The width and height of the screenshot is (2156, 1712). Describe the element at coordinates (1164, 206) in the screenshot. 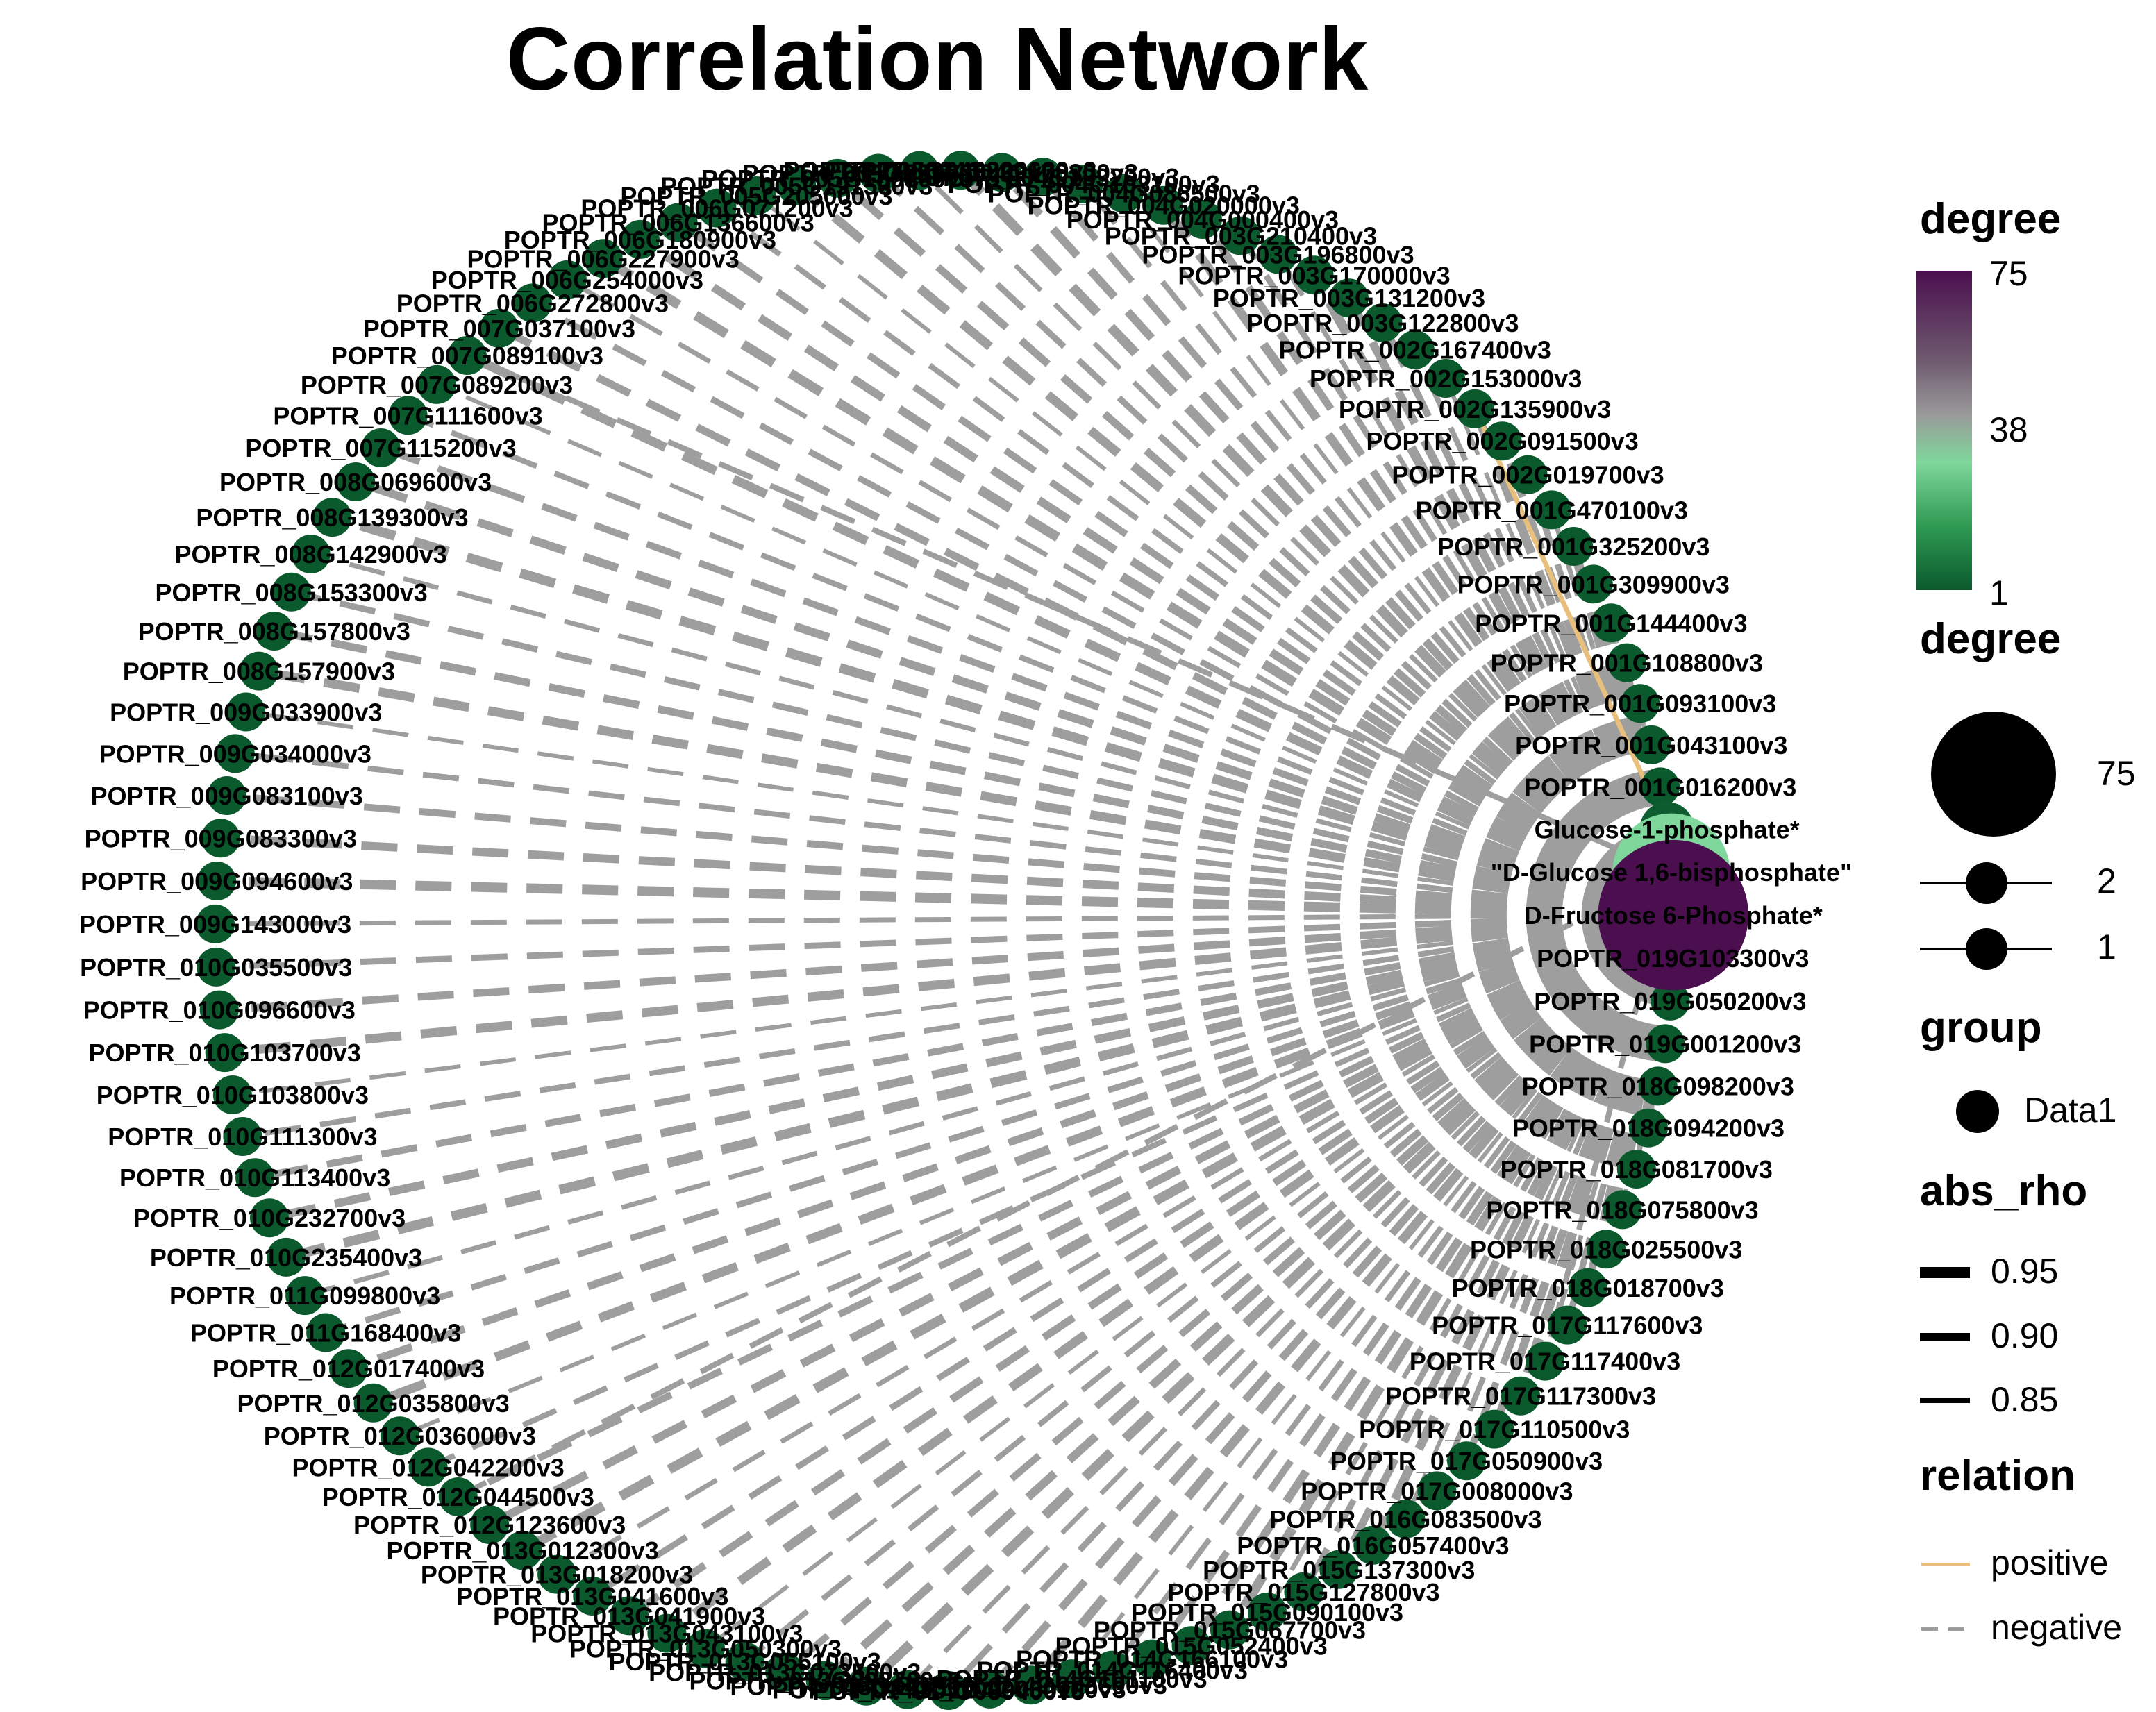

I see `gene-label: POPTR_004G020000v3` at that location.